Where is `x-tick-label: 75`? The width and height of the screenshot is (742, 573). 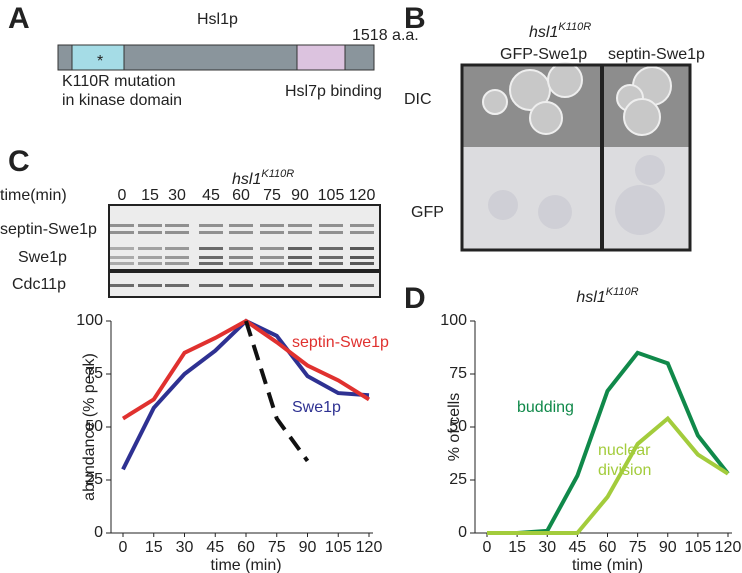 x-tick-label: 75 is located at coordinates (277, 547).